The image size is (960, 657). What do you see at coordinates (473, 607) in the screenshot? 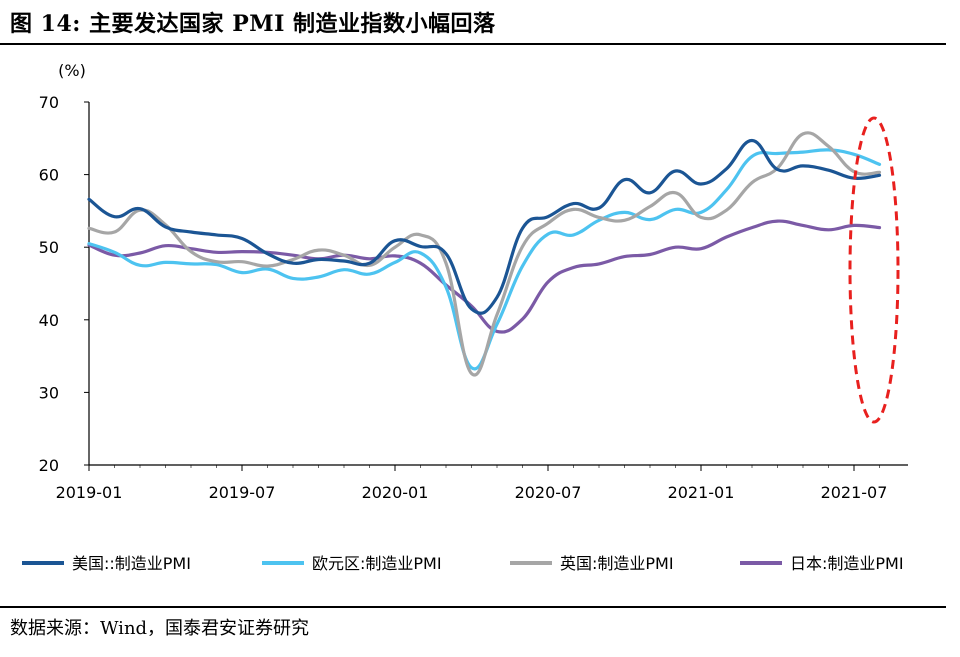
I see `bottom-rule` at bounding box center [473, 607].